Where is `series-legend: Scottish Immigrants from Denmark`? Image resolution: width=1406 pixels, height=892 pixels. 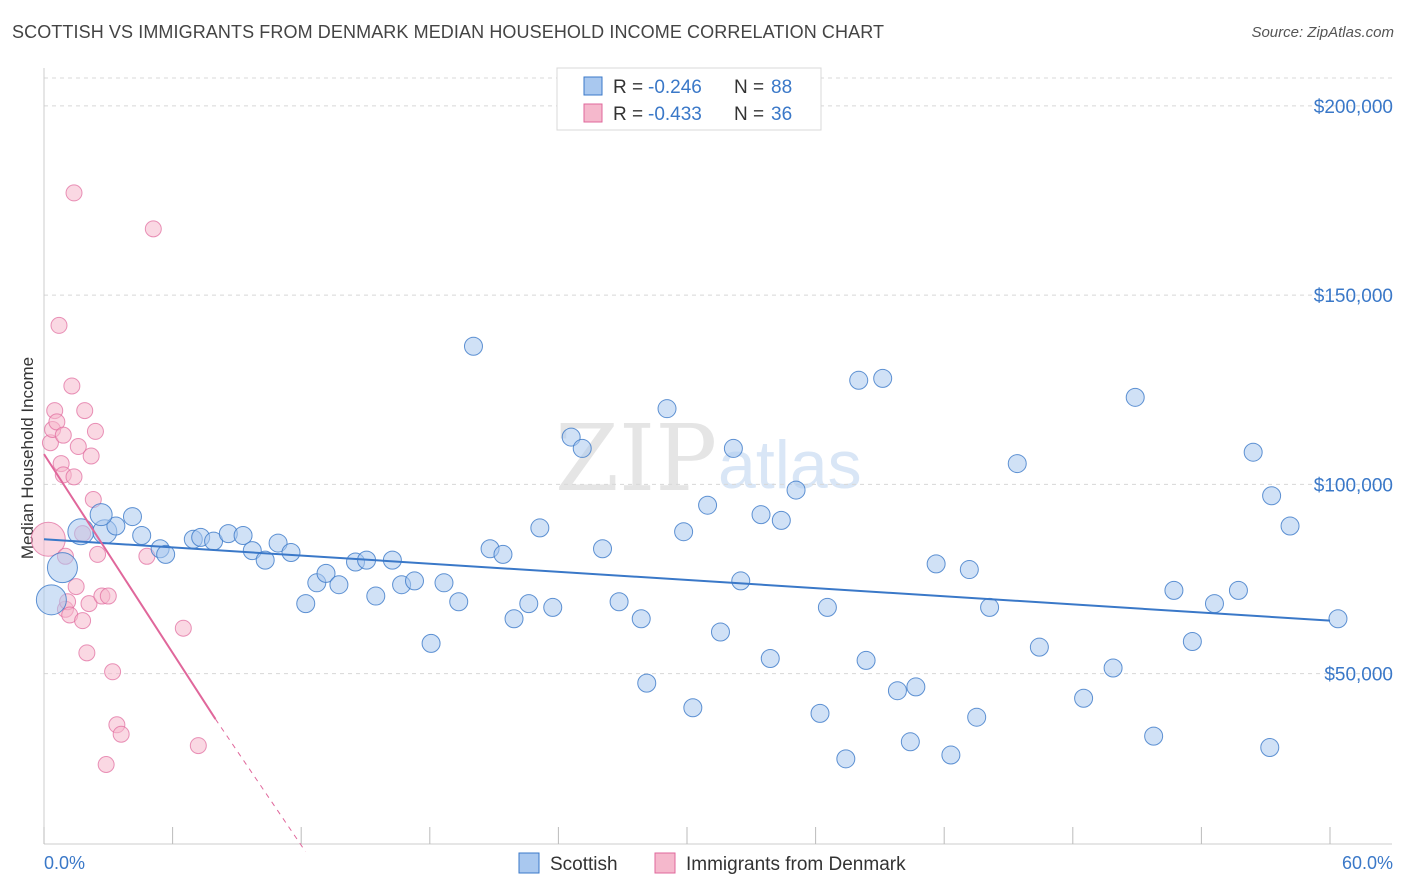 series-legend: Scottish Immigrants from Denmark is located at coordinates (712, 863).